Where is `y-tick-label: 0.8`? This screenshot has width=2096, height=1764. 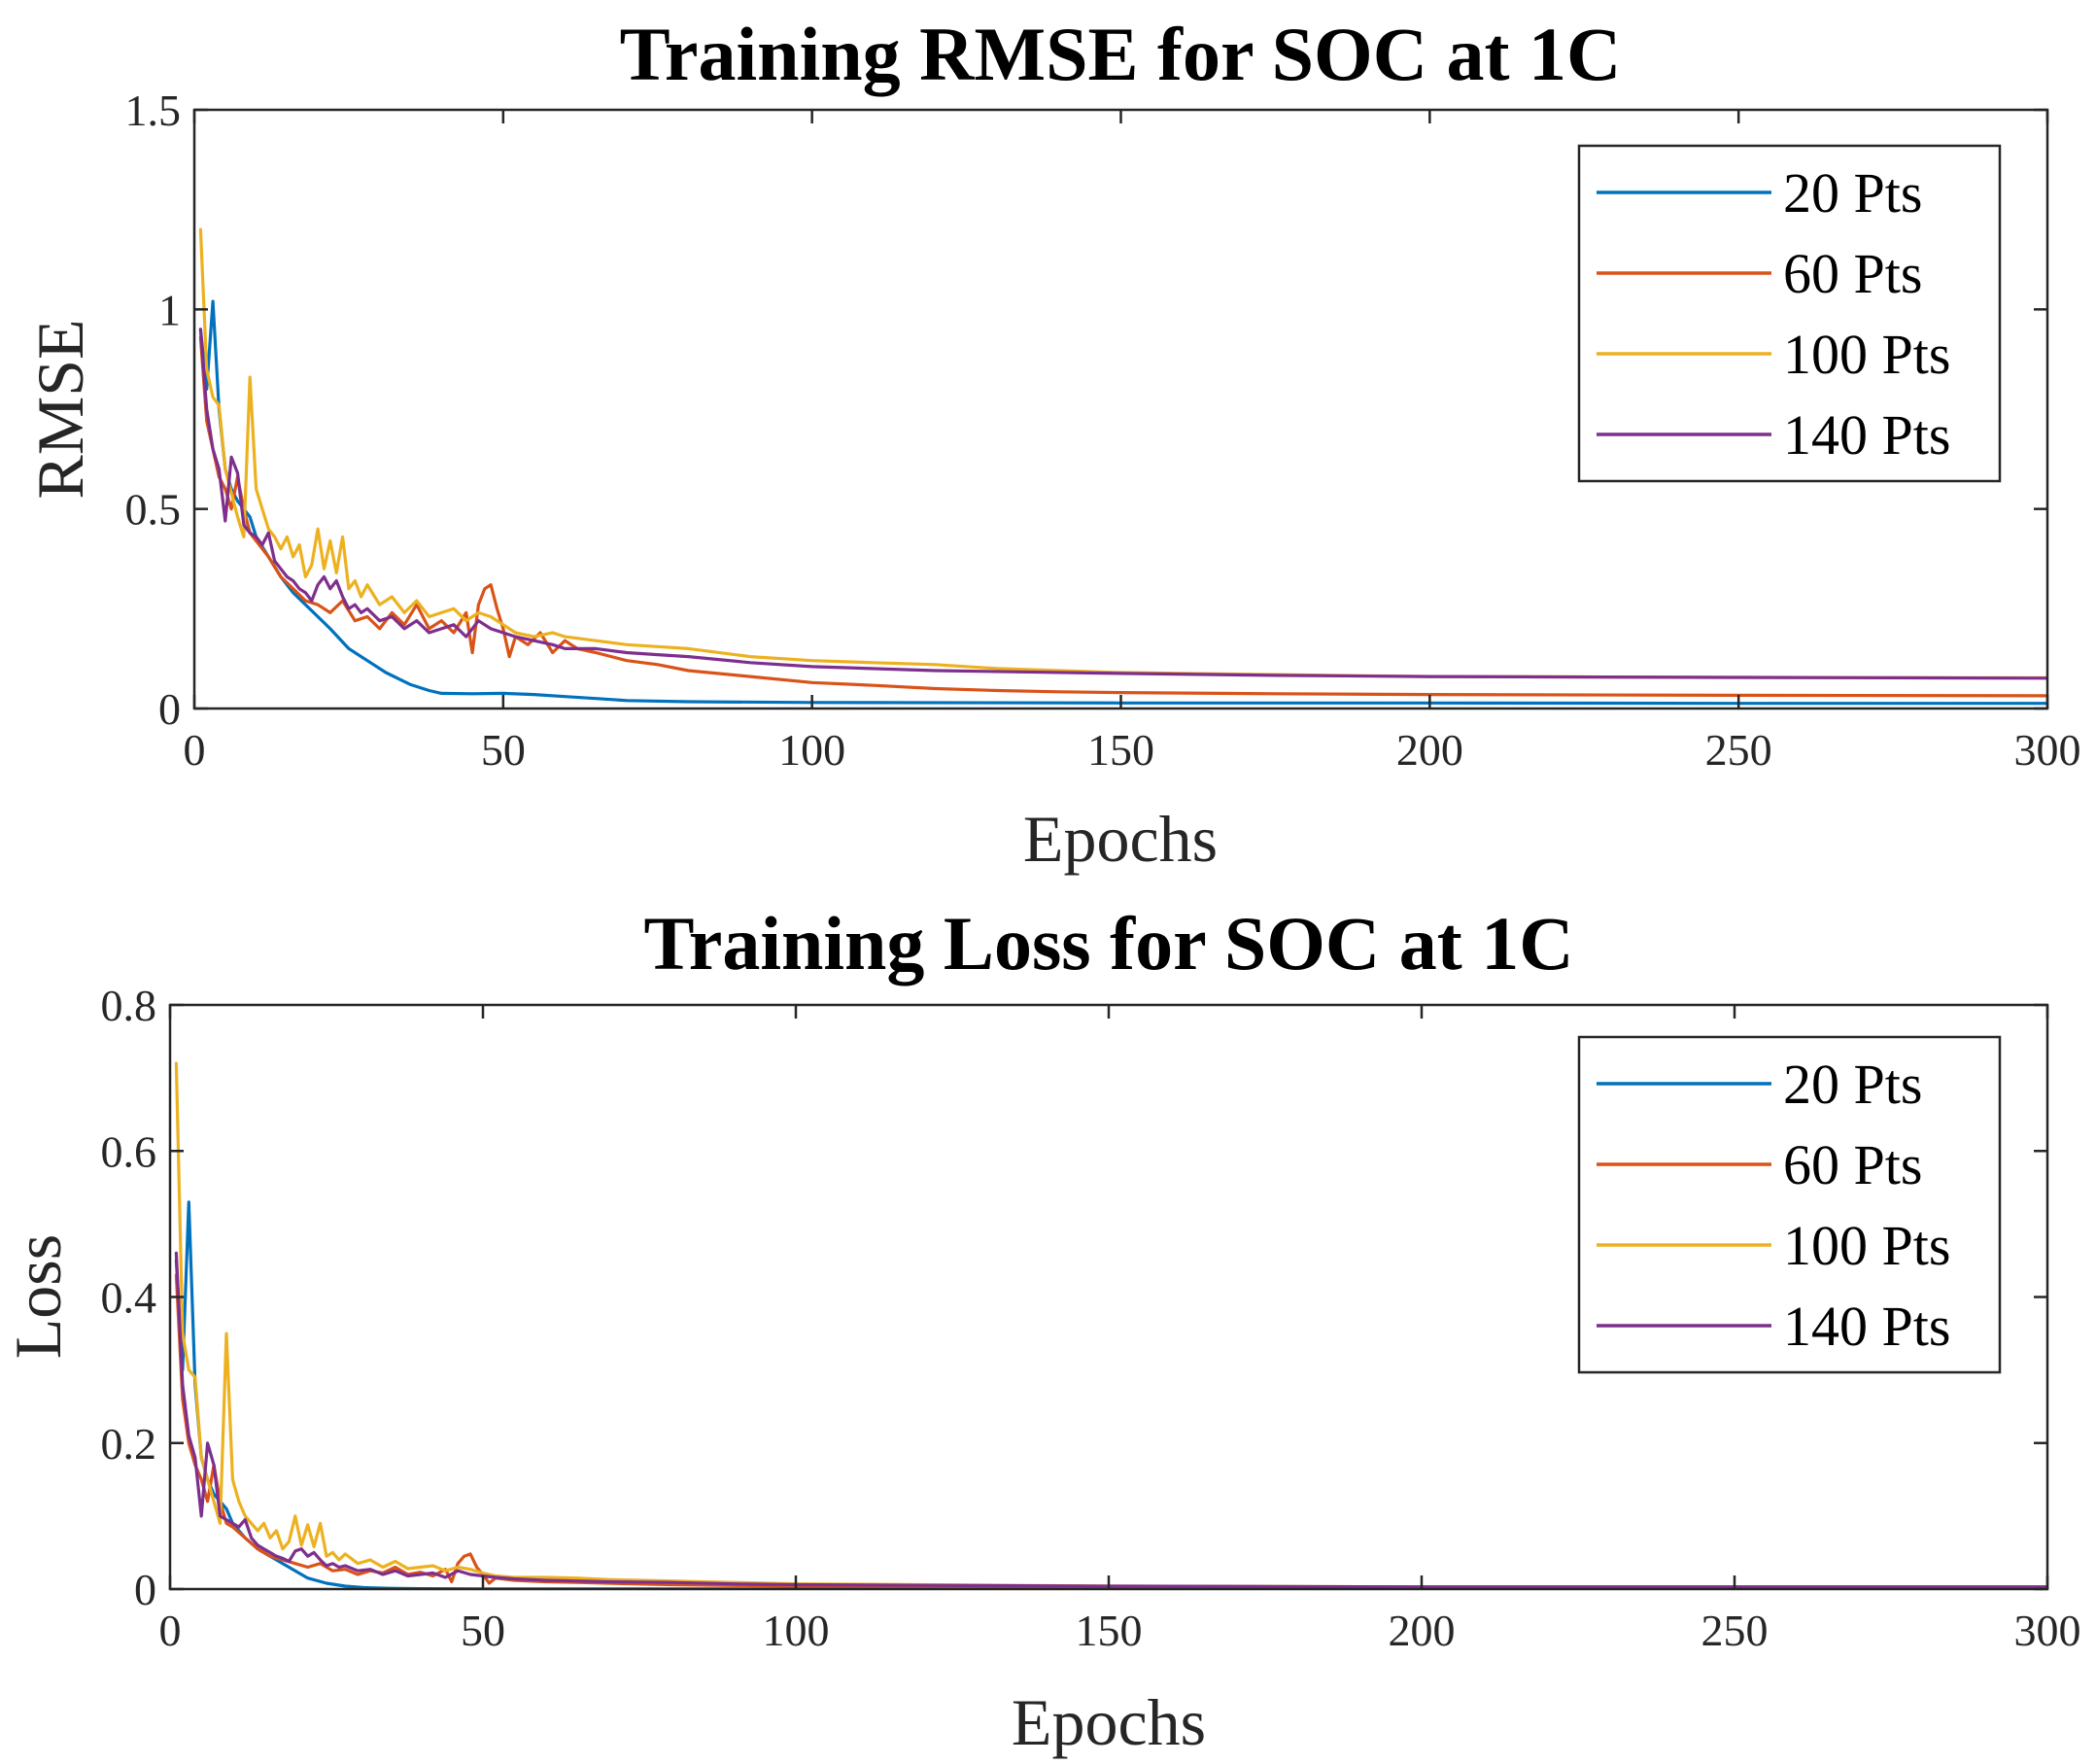 y-tick-label: 0.8 is located at coordinates (129, 1005).